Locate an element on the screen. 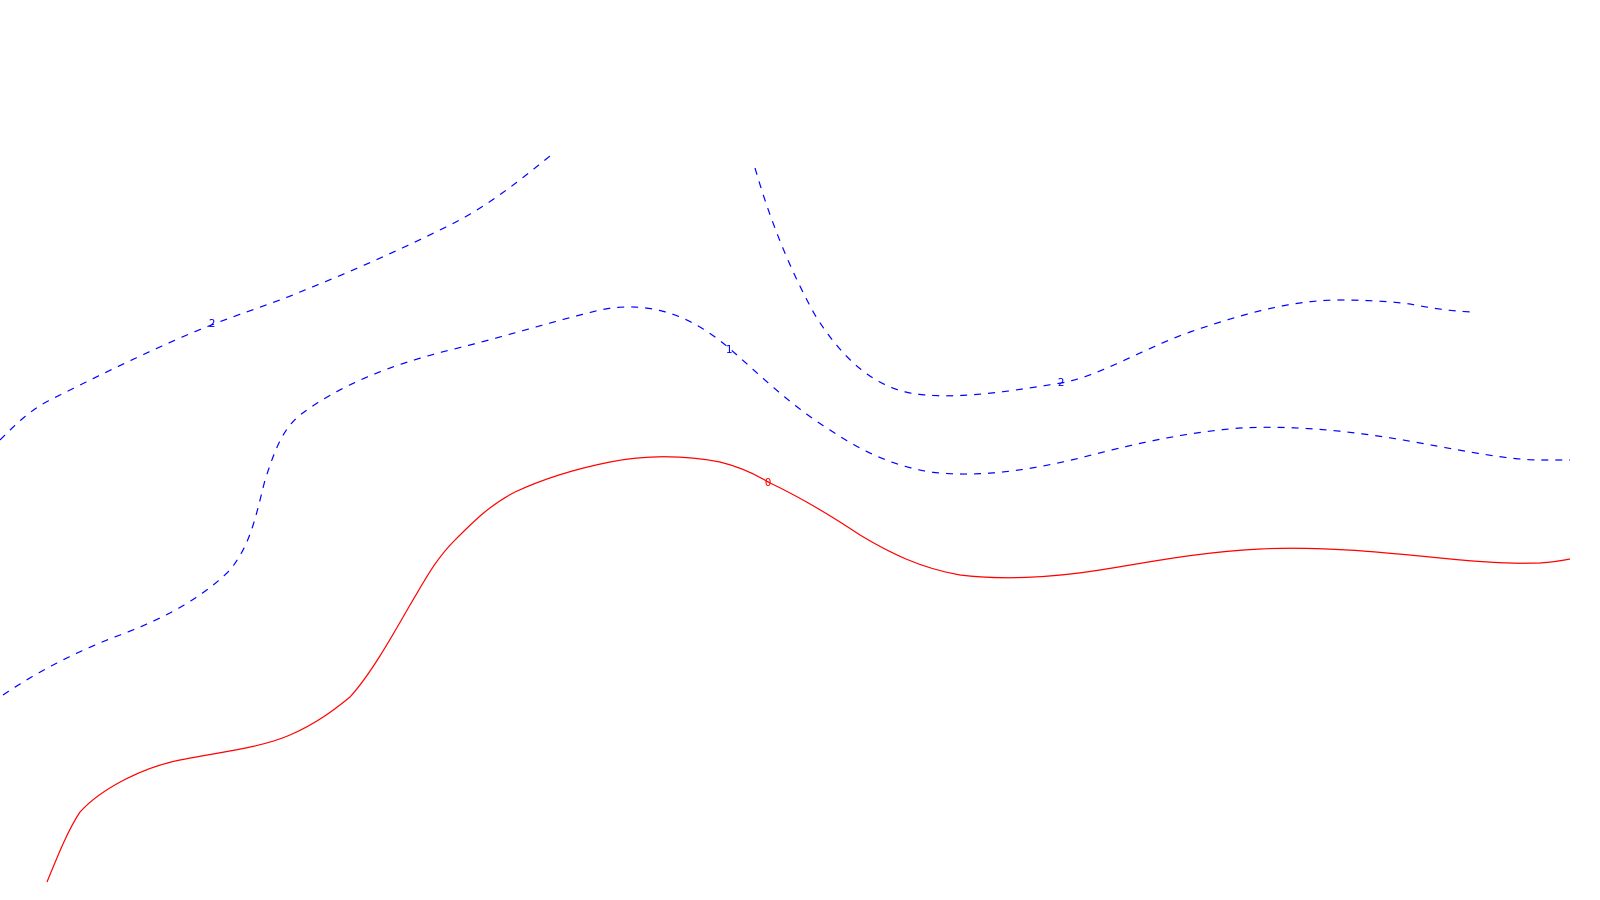 This screenshot has height=900, width=1600. contour-line-2-right is located at coordinates (1113, 282).